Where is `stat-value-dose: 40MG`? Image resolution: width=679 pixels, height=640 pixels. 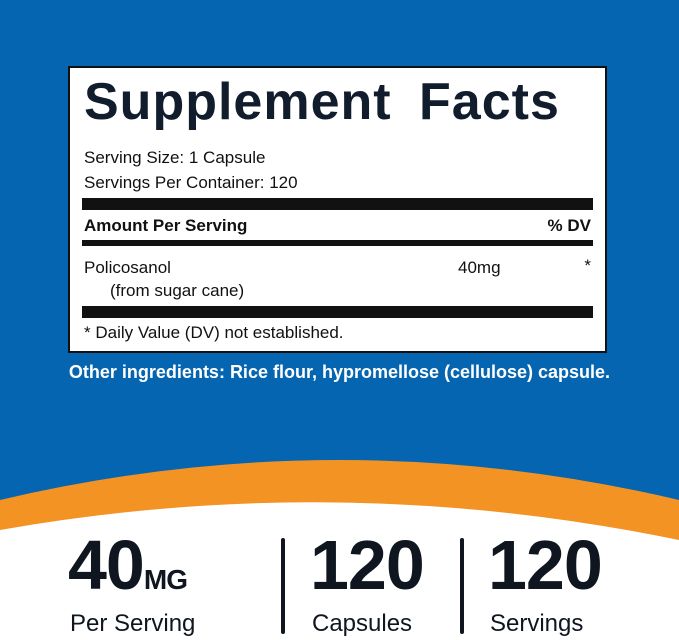
stat-value-dose: 40MG is located at coordinates (128, 565).